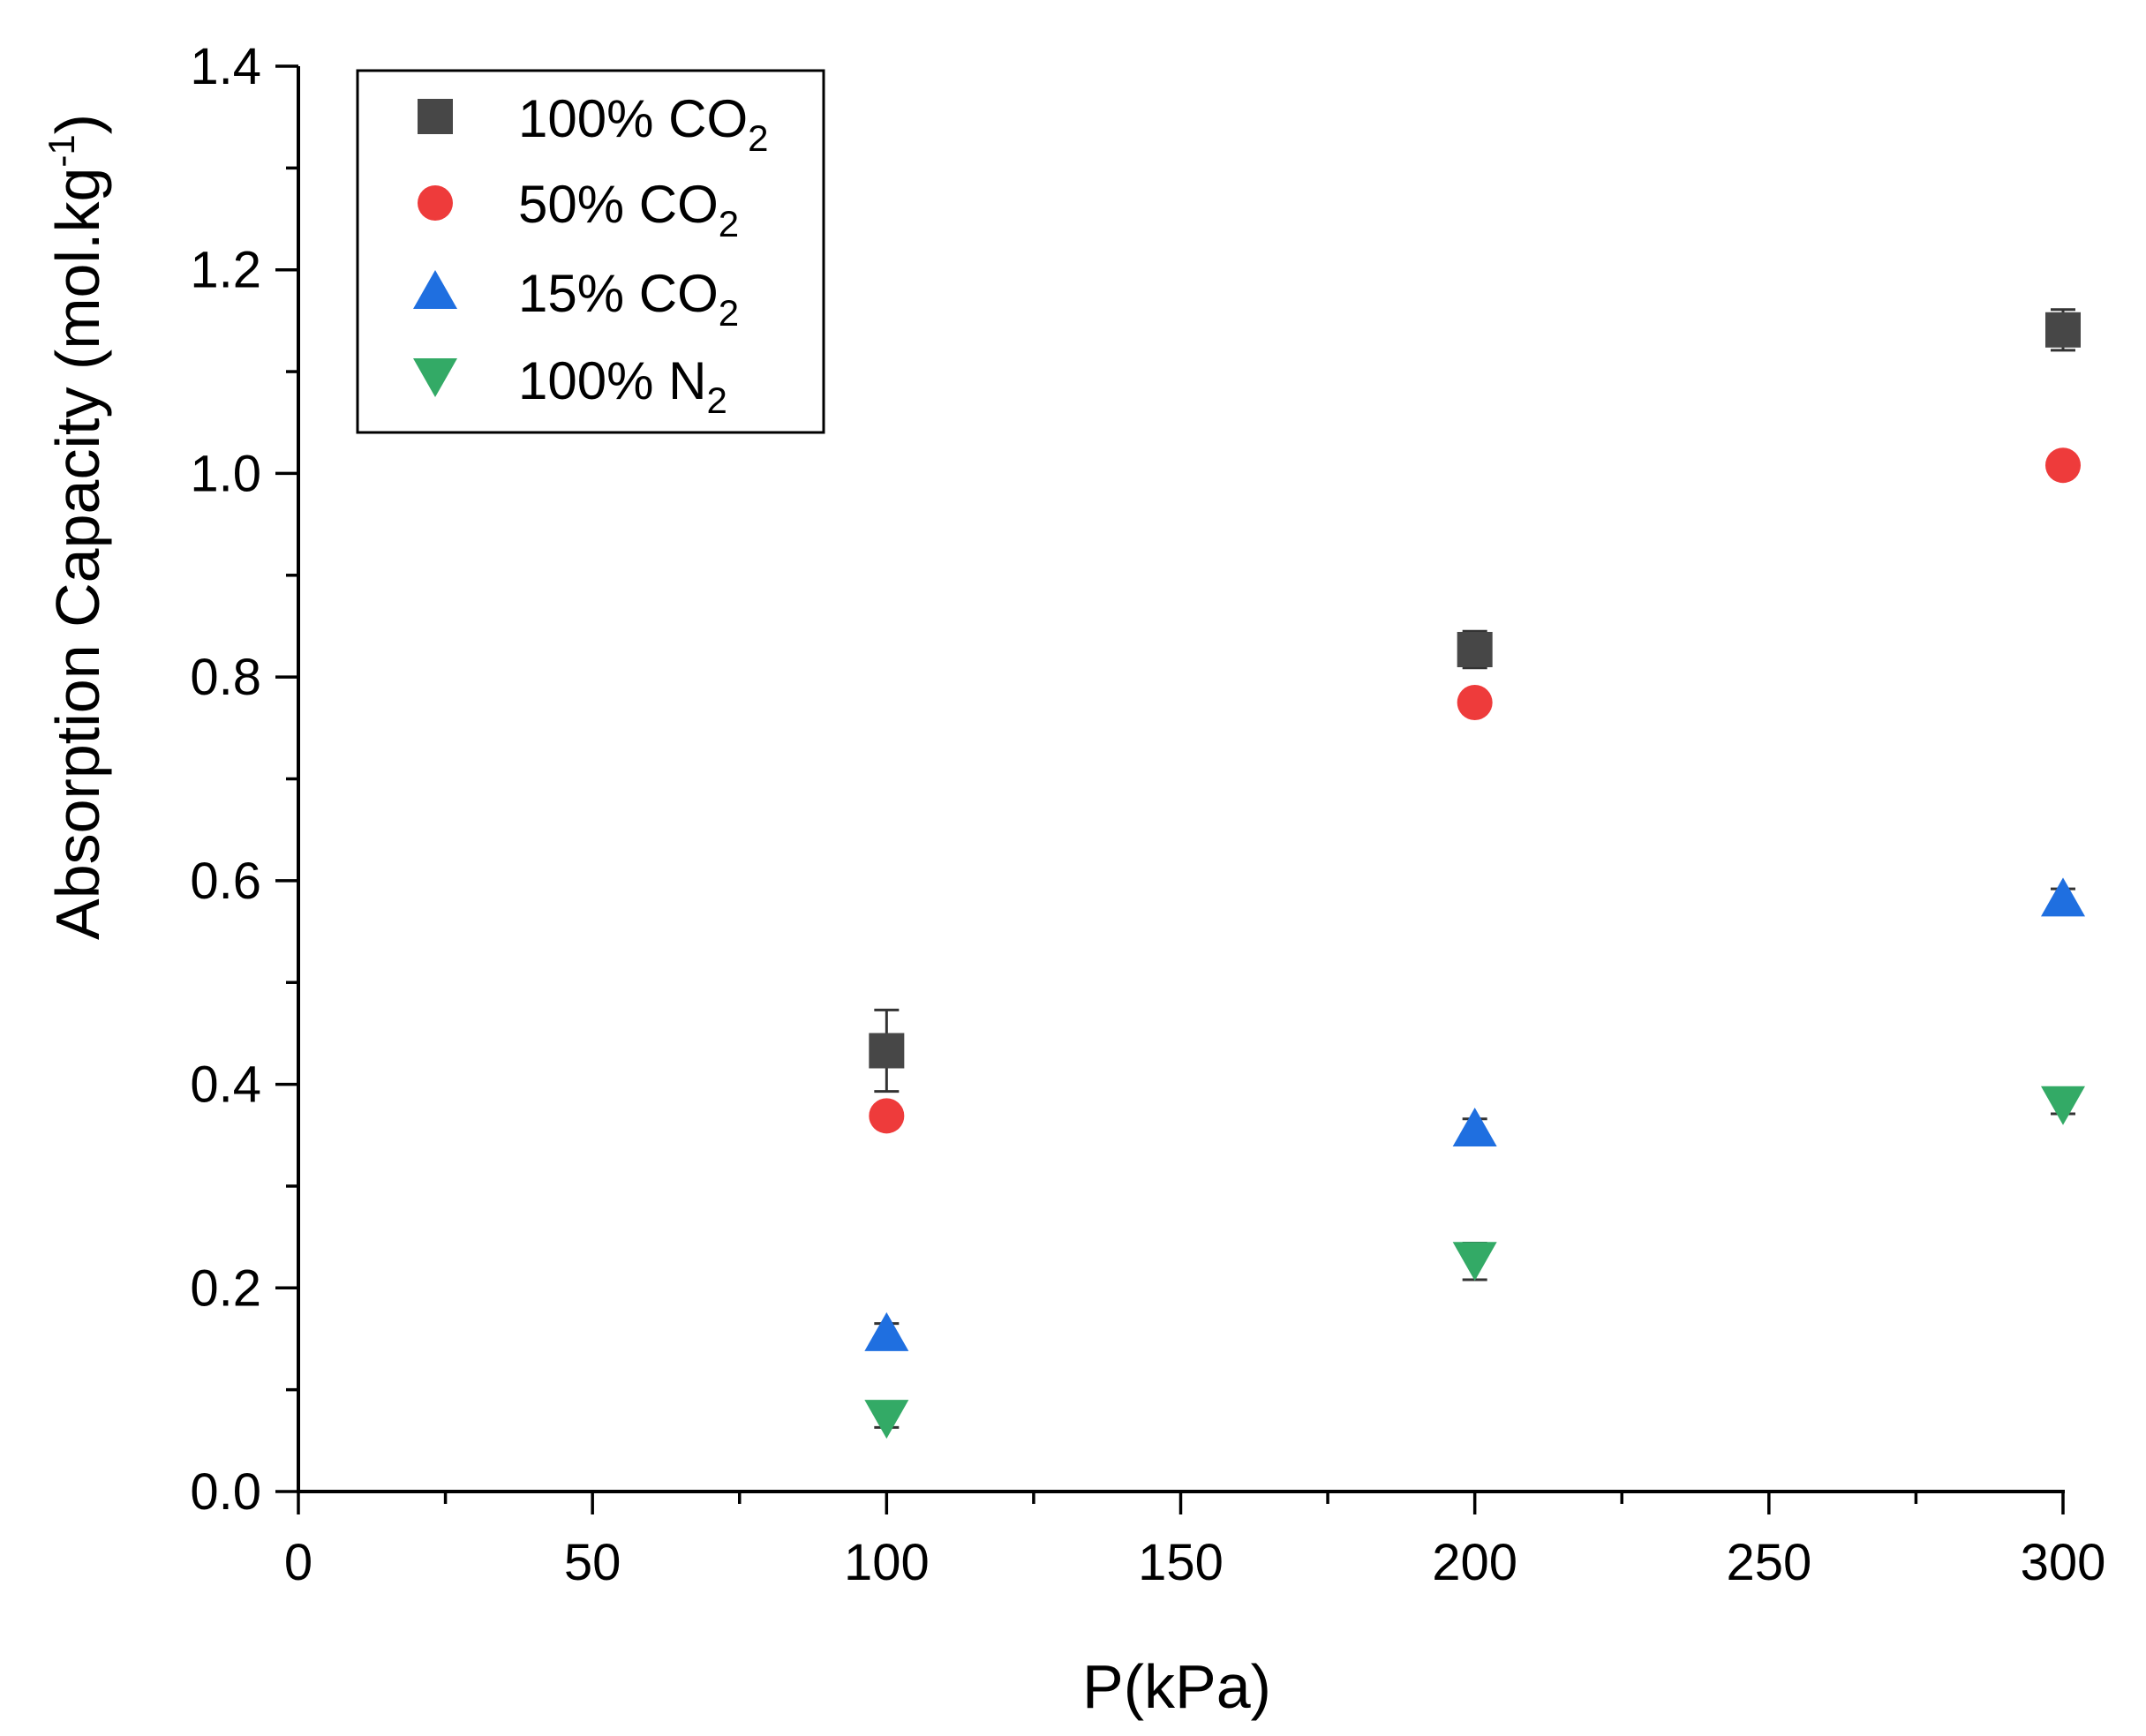  What do you see at coordinates (629, 299) in the screenshot?
I see `legend-label-15-co2: 15% CO2` at bounding box center [629, 299].